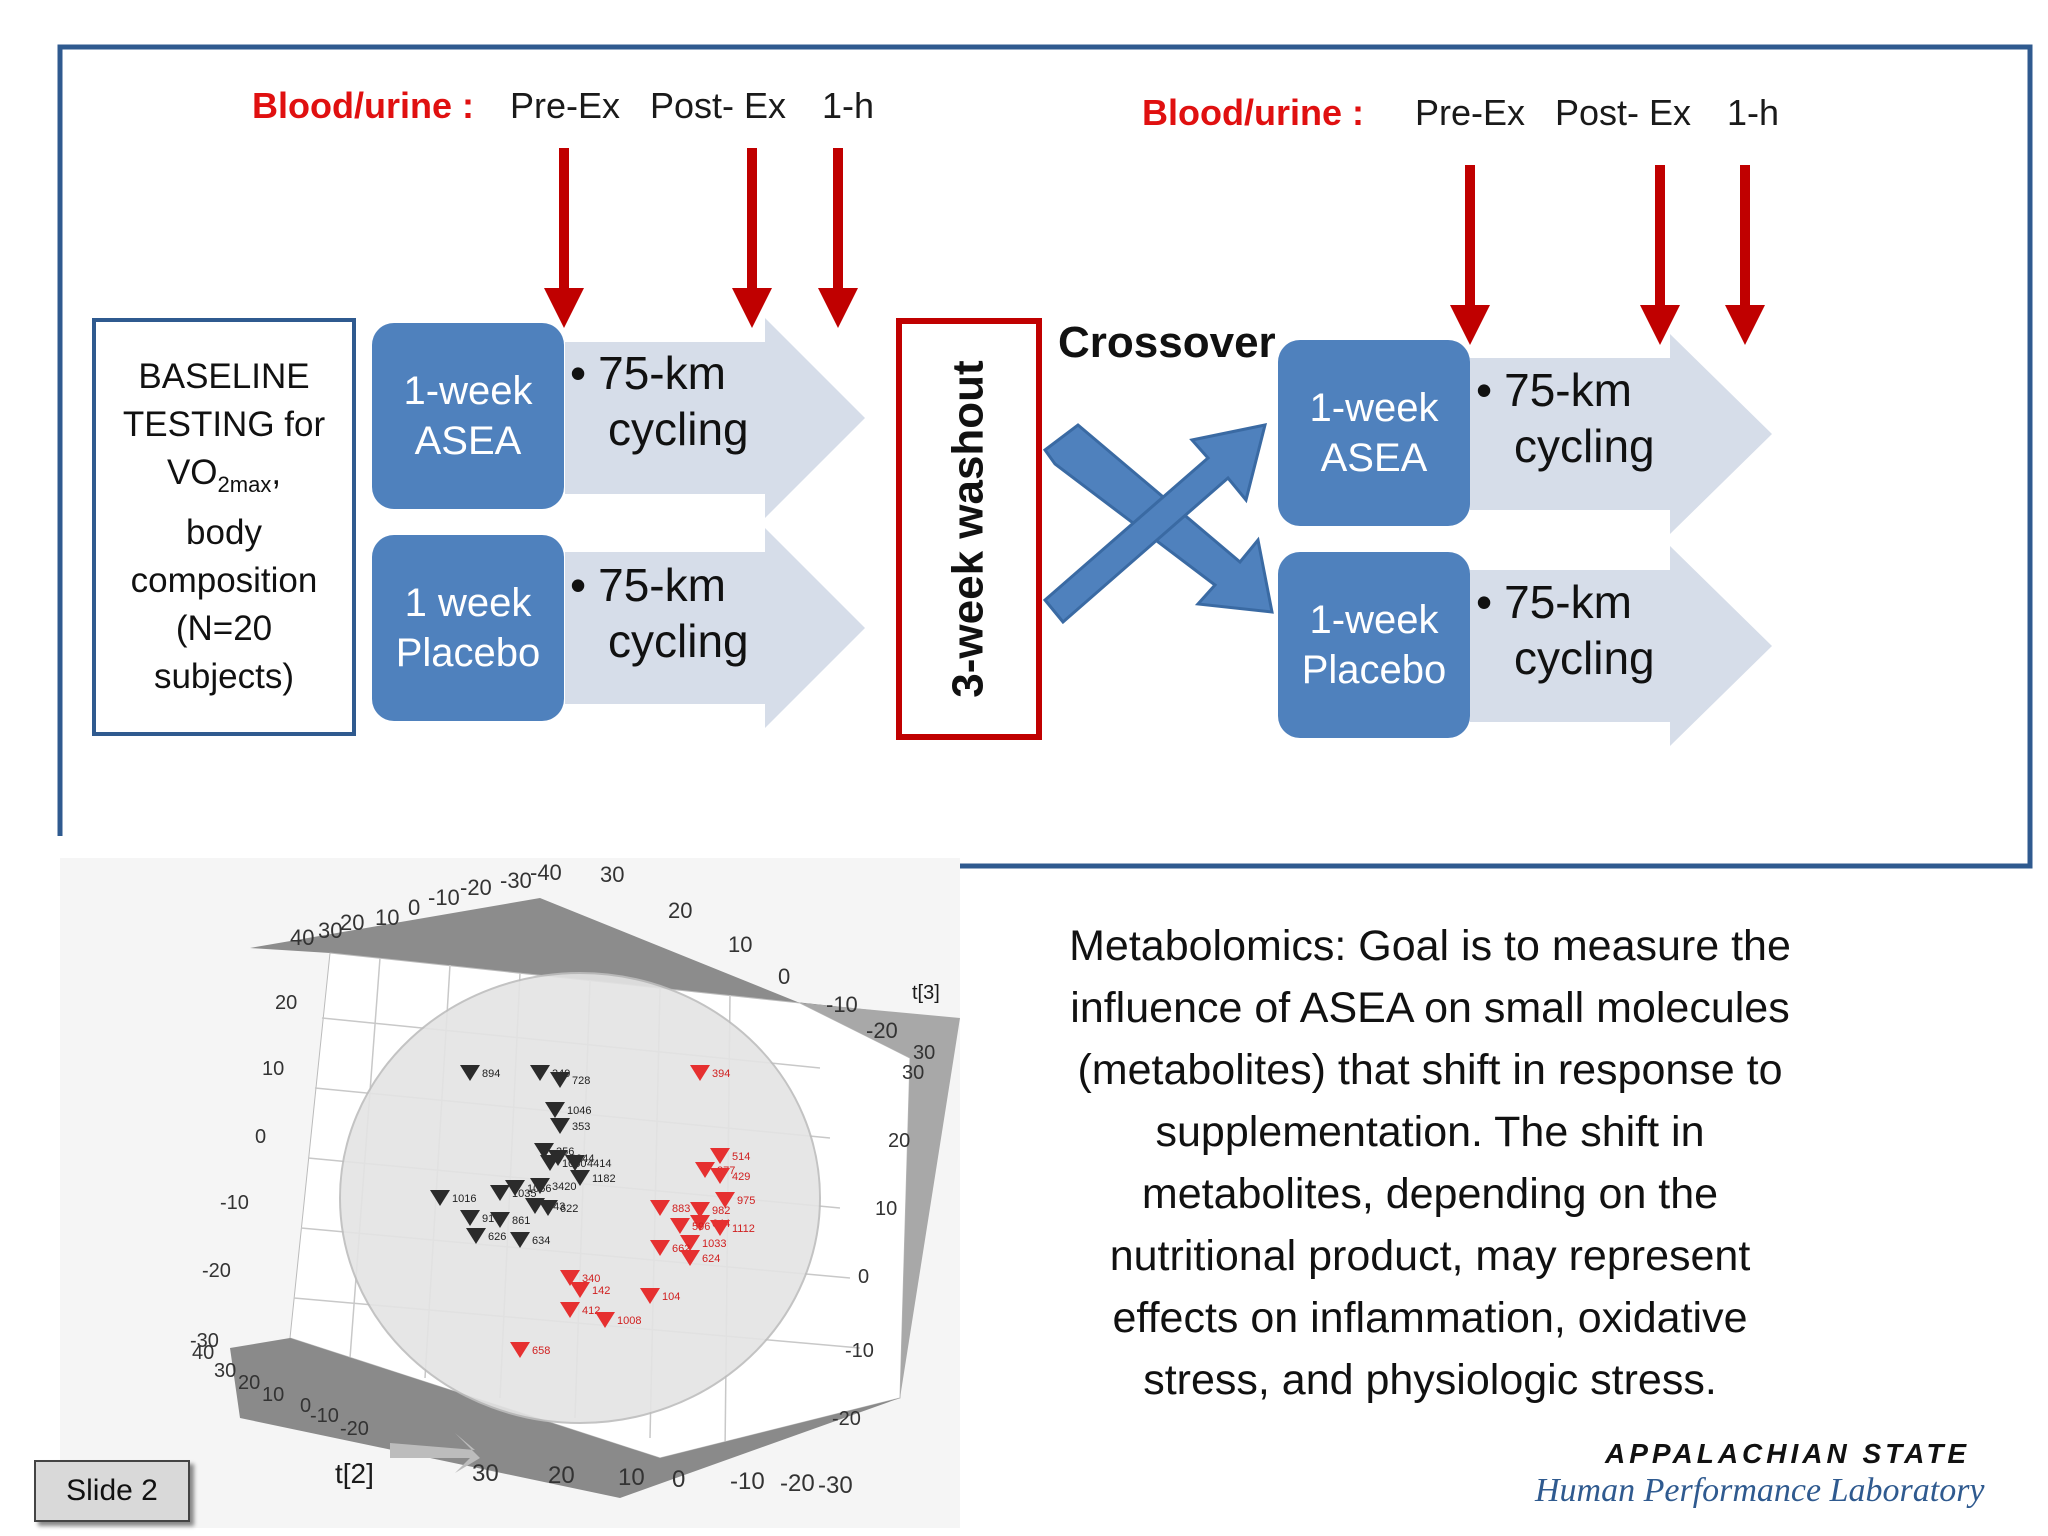 The width and height of the screenshot is (2048, 1536). Describe the element at coordinates (741, 1177) in the screenshot. I see `red-marker-label: 429` at that location.